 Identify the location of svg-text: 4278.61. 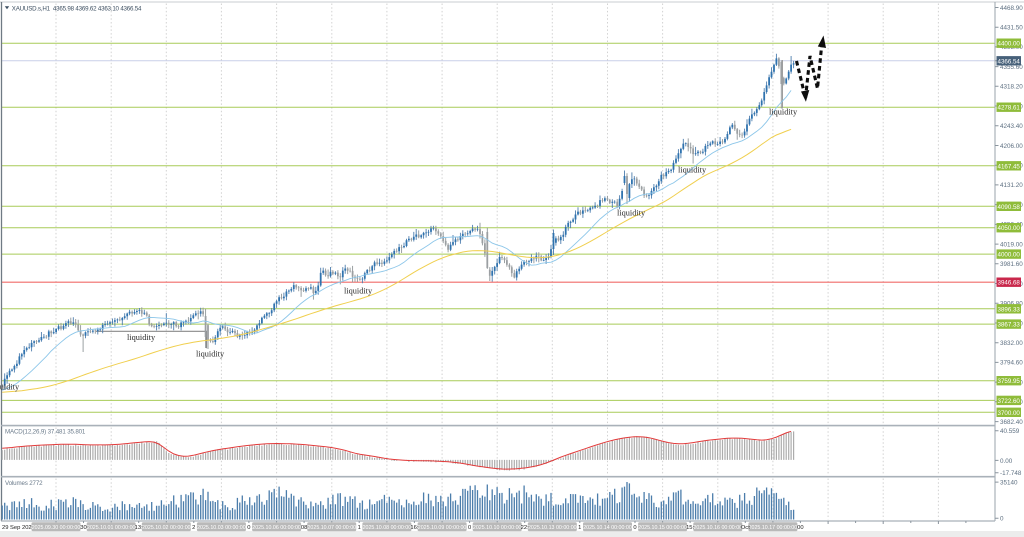
(1009, 108).